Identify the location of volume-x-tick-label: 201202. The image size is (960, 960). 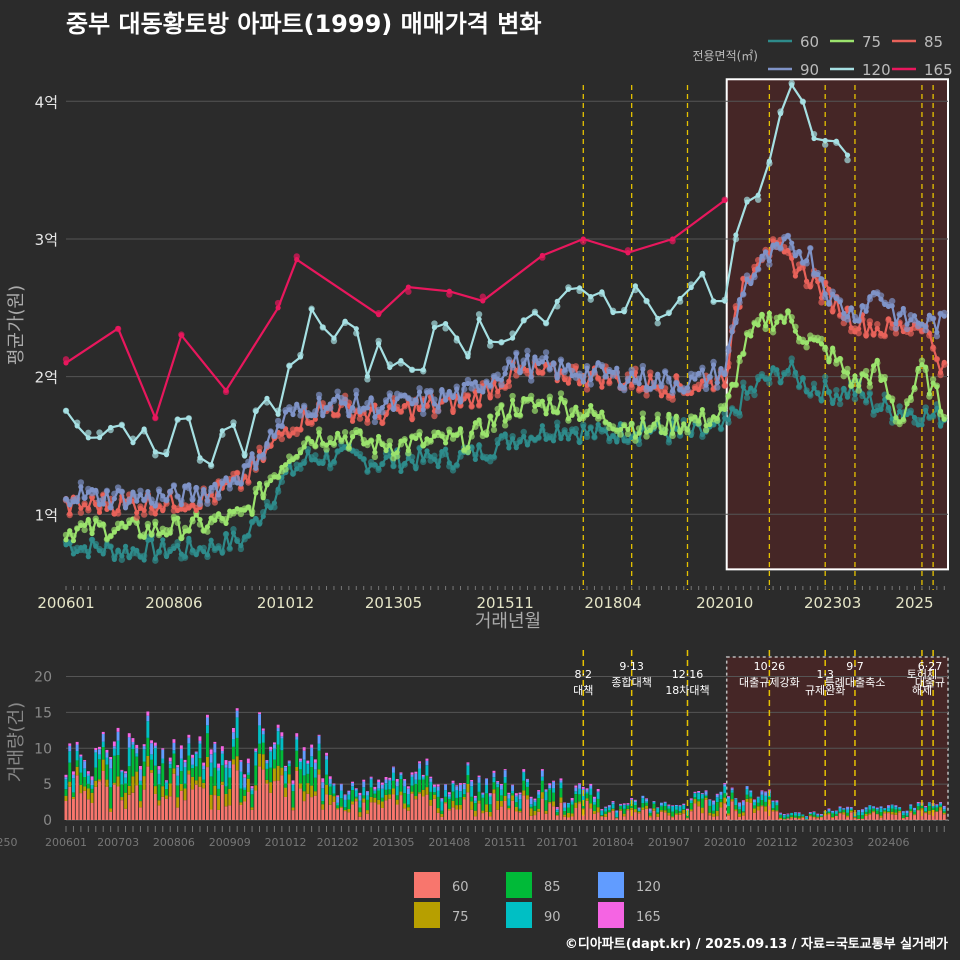
(338, 842).